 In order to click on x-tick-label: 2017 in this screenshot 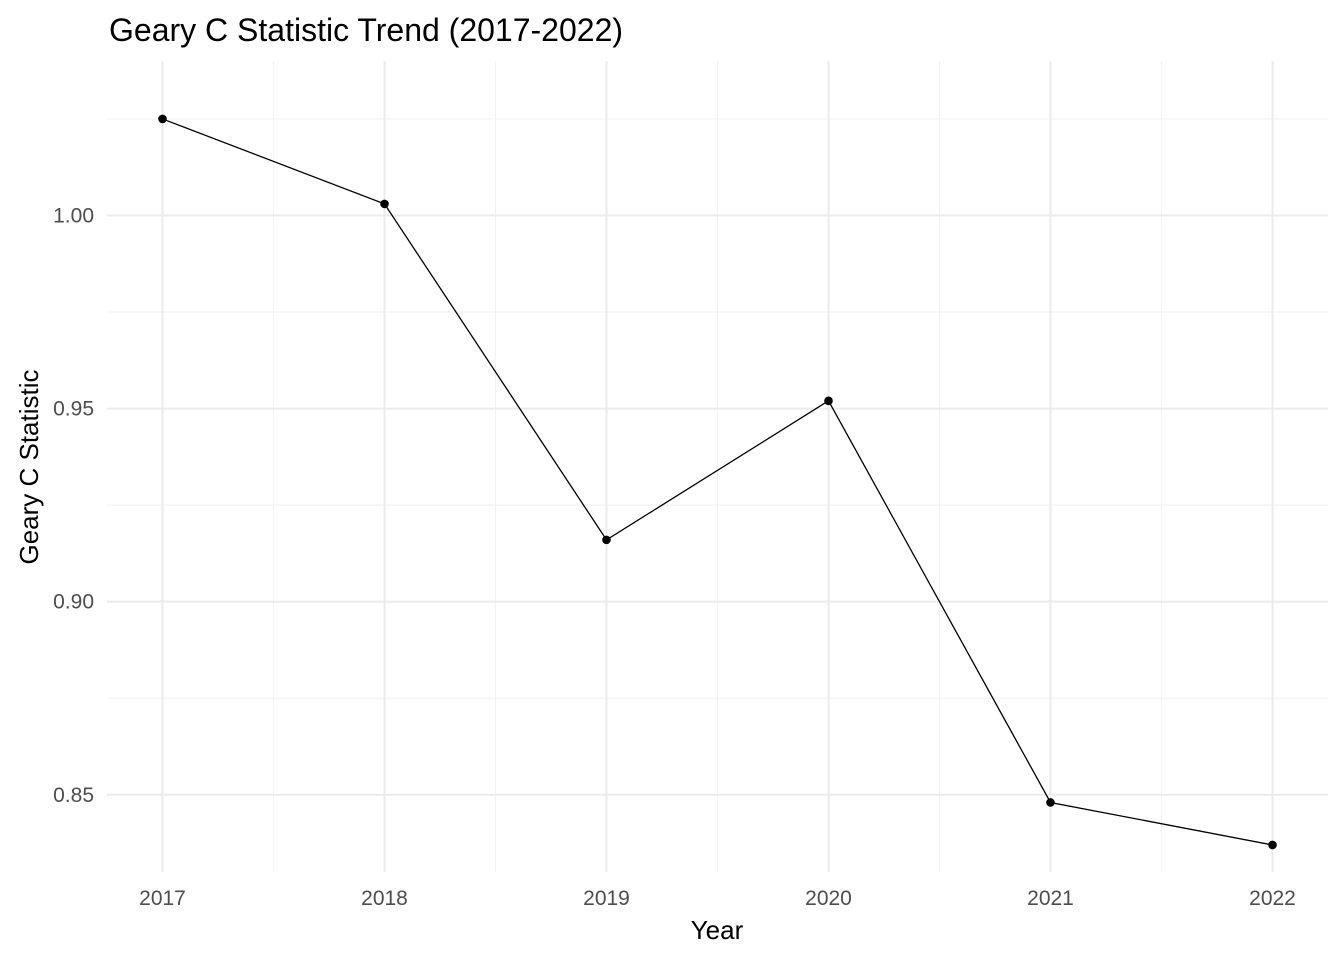, I will do `click(162, 898)`.